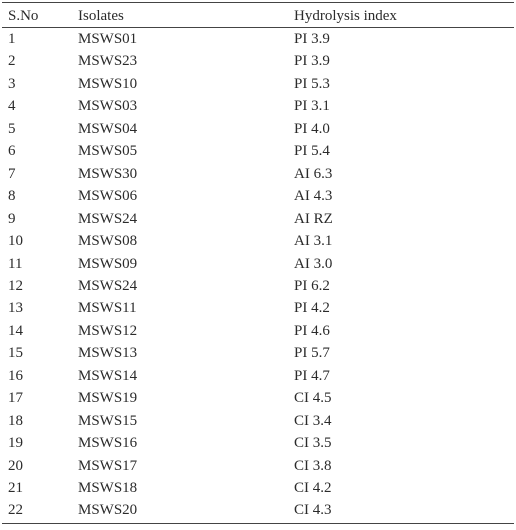 The image size is (516, 530). What do you see at coordinates (108, 330) in the screenshot?
I see `table-cell: MSWS12` at bounding box center [108, 330].